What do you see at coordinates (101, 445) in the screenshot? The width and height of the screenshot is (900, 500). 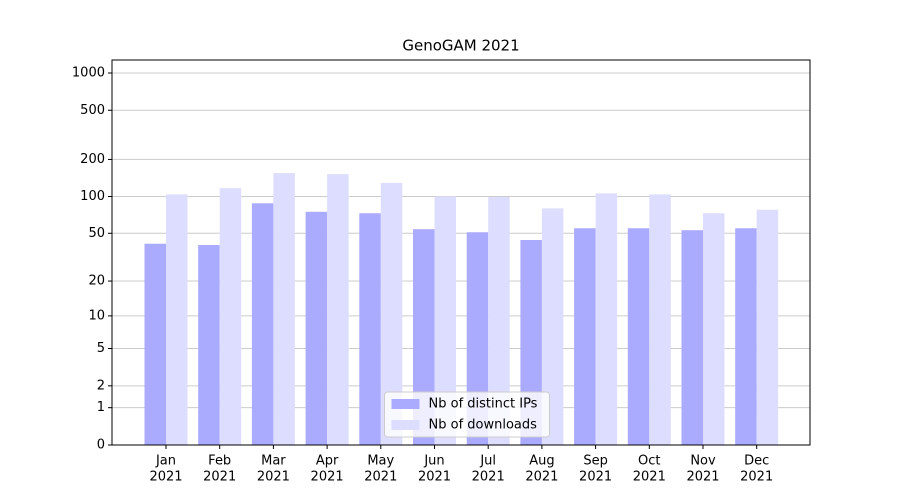 I see `y-tick-label: 0` at bounding box center [101, 445].